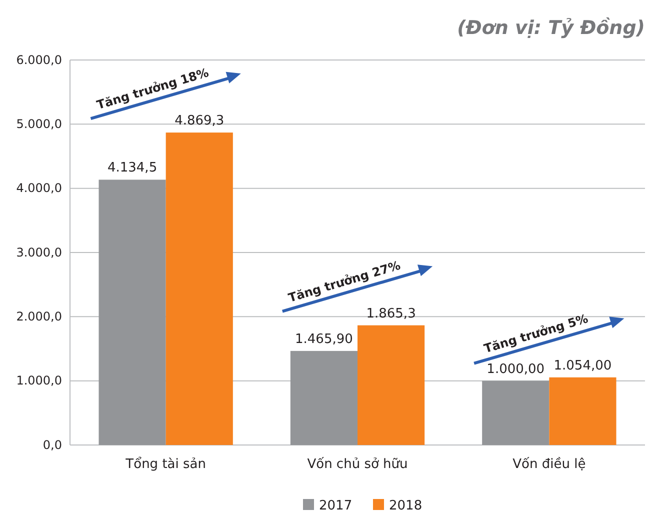 Image resolution: width=653 pixels, height=530 pixels. Describe the element at coordinates (39, 188) in the screenshot. I see `y-tick-label: 4.000,0` at that location.